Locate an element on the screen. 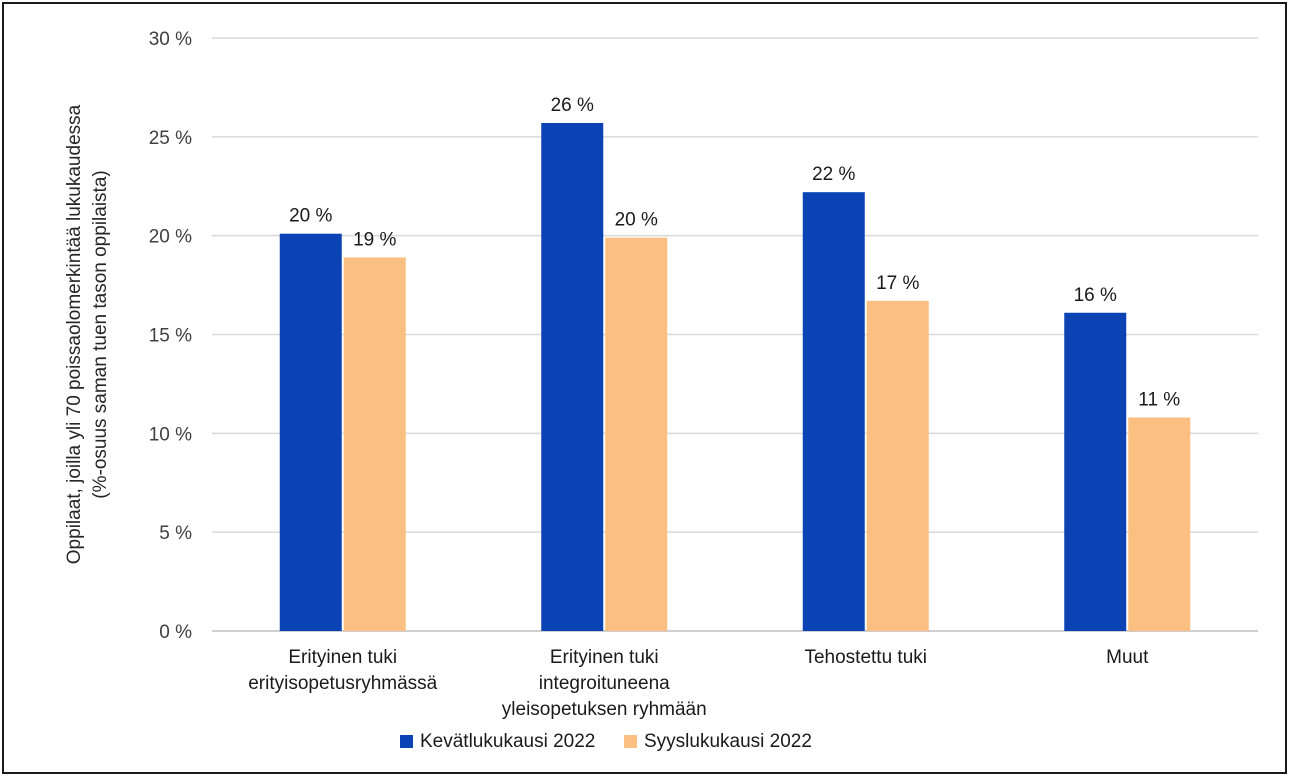 The image size is (1291, 778). legend: Kevätlukukausi 2022 Syyslukukausi 2022 is located at coordinates (606, 741).